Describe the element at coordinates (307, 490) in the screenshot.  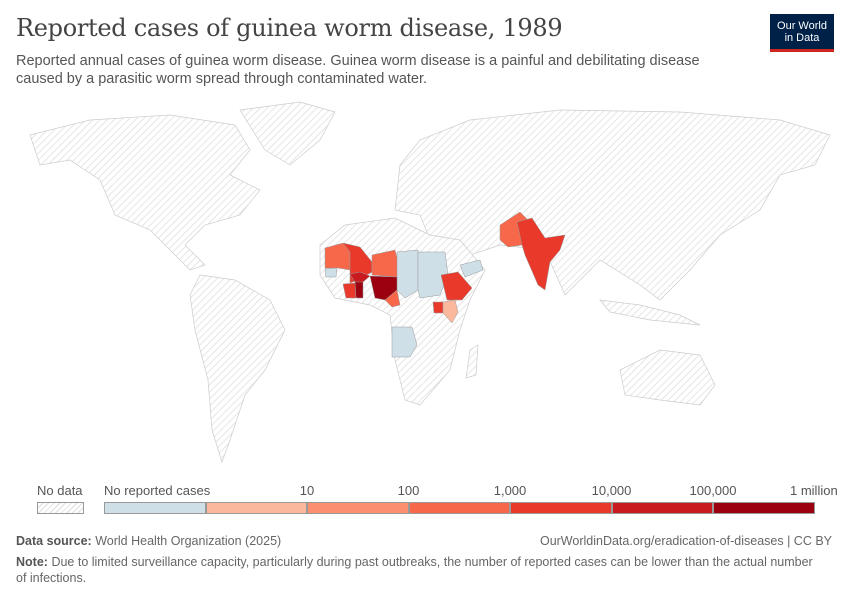
I see `legend-bin-label: 10` at that location.